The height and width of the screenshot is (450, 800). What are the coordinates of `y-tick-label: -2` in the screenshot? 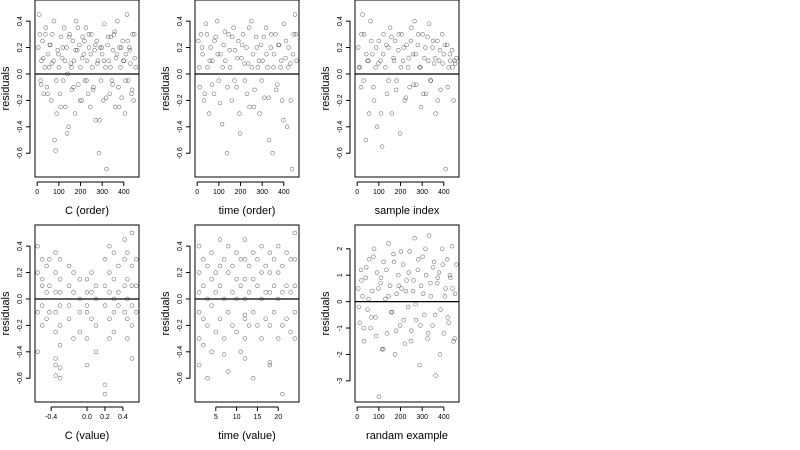 It's located at (340, 354).